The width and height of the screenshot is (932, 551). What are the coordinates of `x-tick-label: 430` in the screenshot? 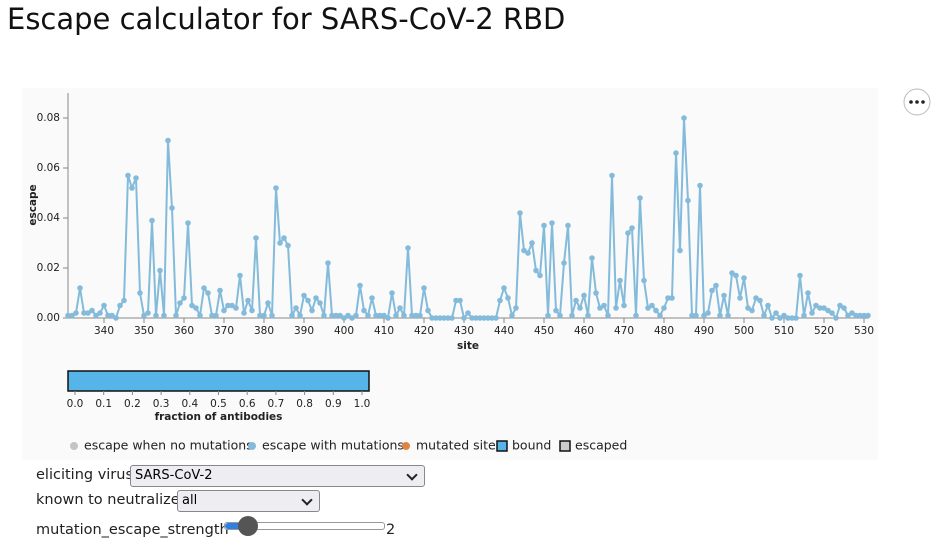 It's located at (464, 331).